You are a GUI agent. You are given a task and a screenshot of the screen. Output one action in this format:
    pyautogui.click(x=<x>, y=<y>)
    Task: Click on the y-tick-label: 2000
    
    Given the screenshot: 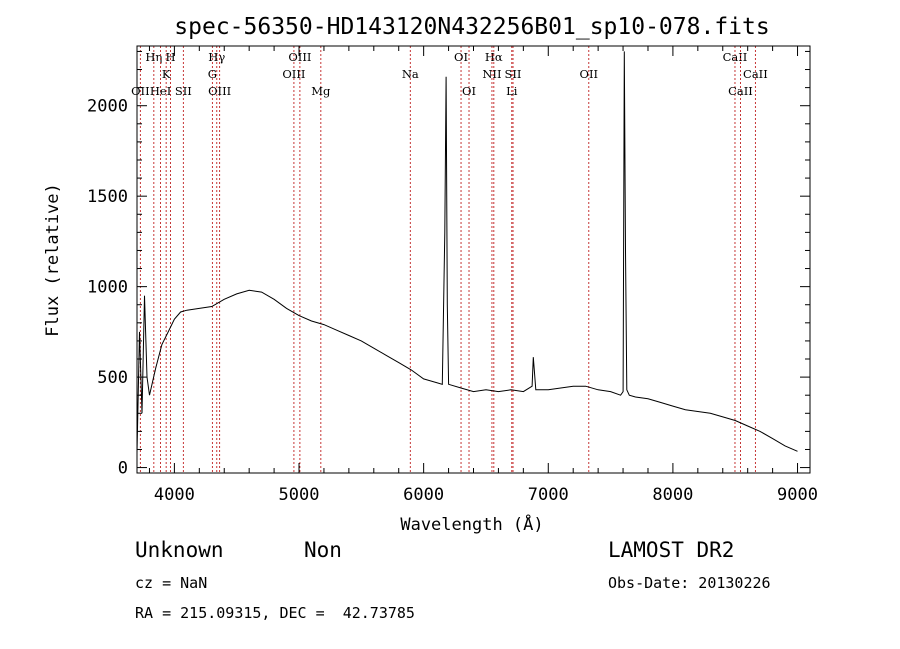 What is the action you would take?
    pyautogui.click(x=107, y=107)
    